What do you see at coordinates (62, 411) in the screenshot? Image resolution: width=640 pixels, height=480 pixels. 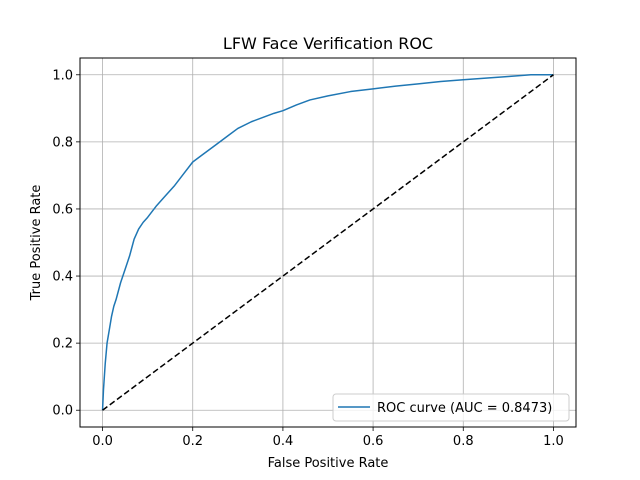 I see `y-tick-label: 0.0` at bounding box center [62, 411].